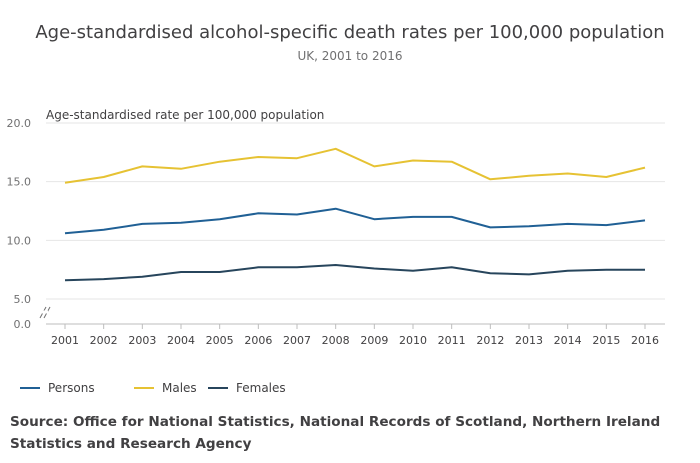  I want to click on y-tick-label: 10.0, so click(19, 240).